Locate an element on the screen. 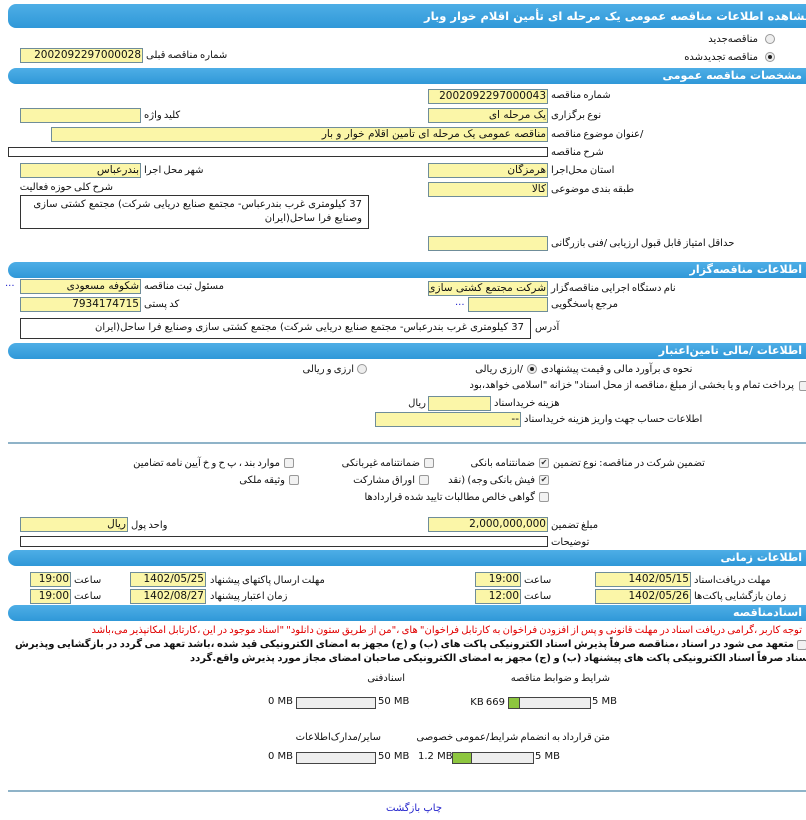 The width and height of the screenshot is (806, 820). description-label: شرح مناقصه is located at coordinates (577, 152).